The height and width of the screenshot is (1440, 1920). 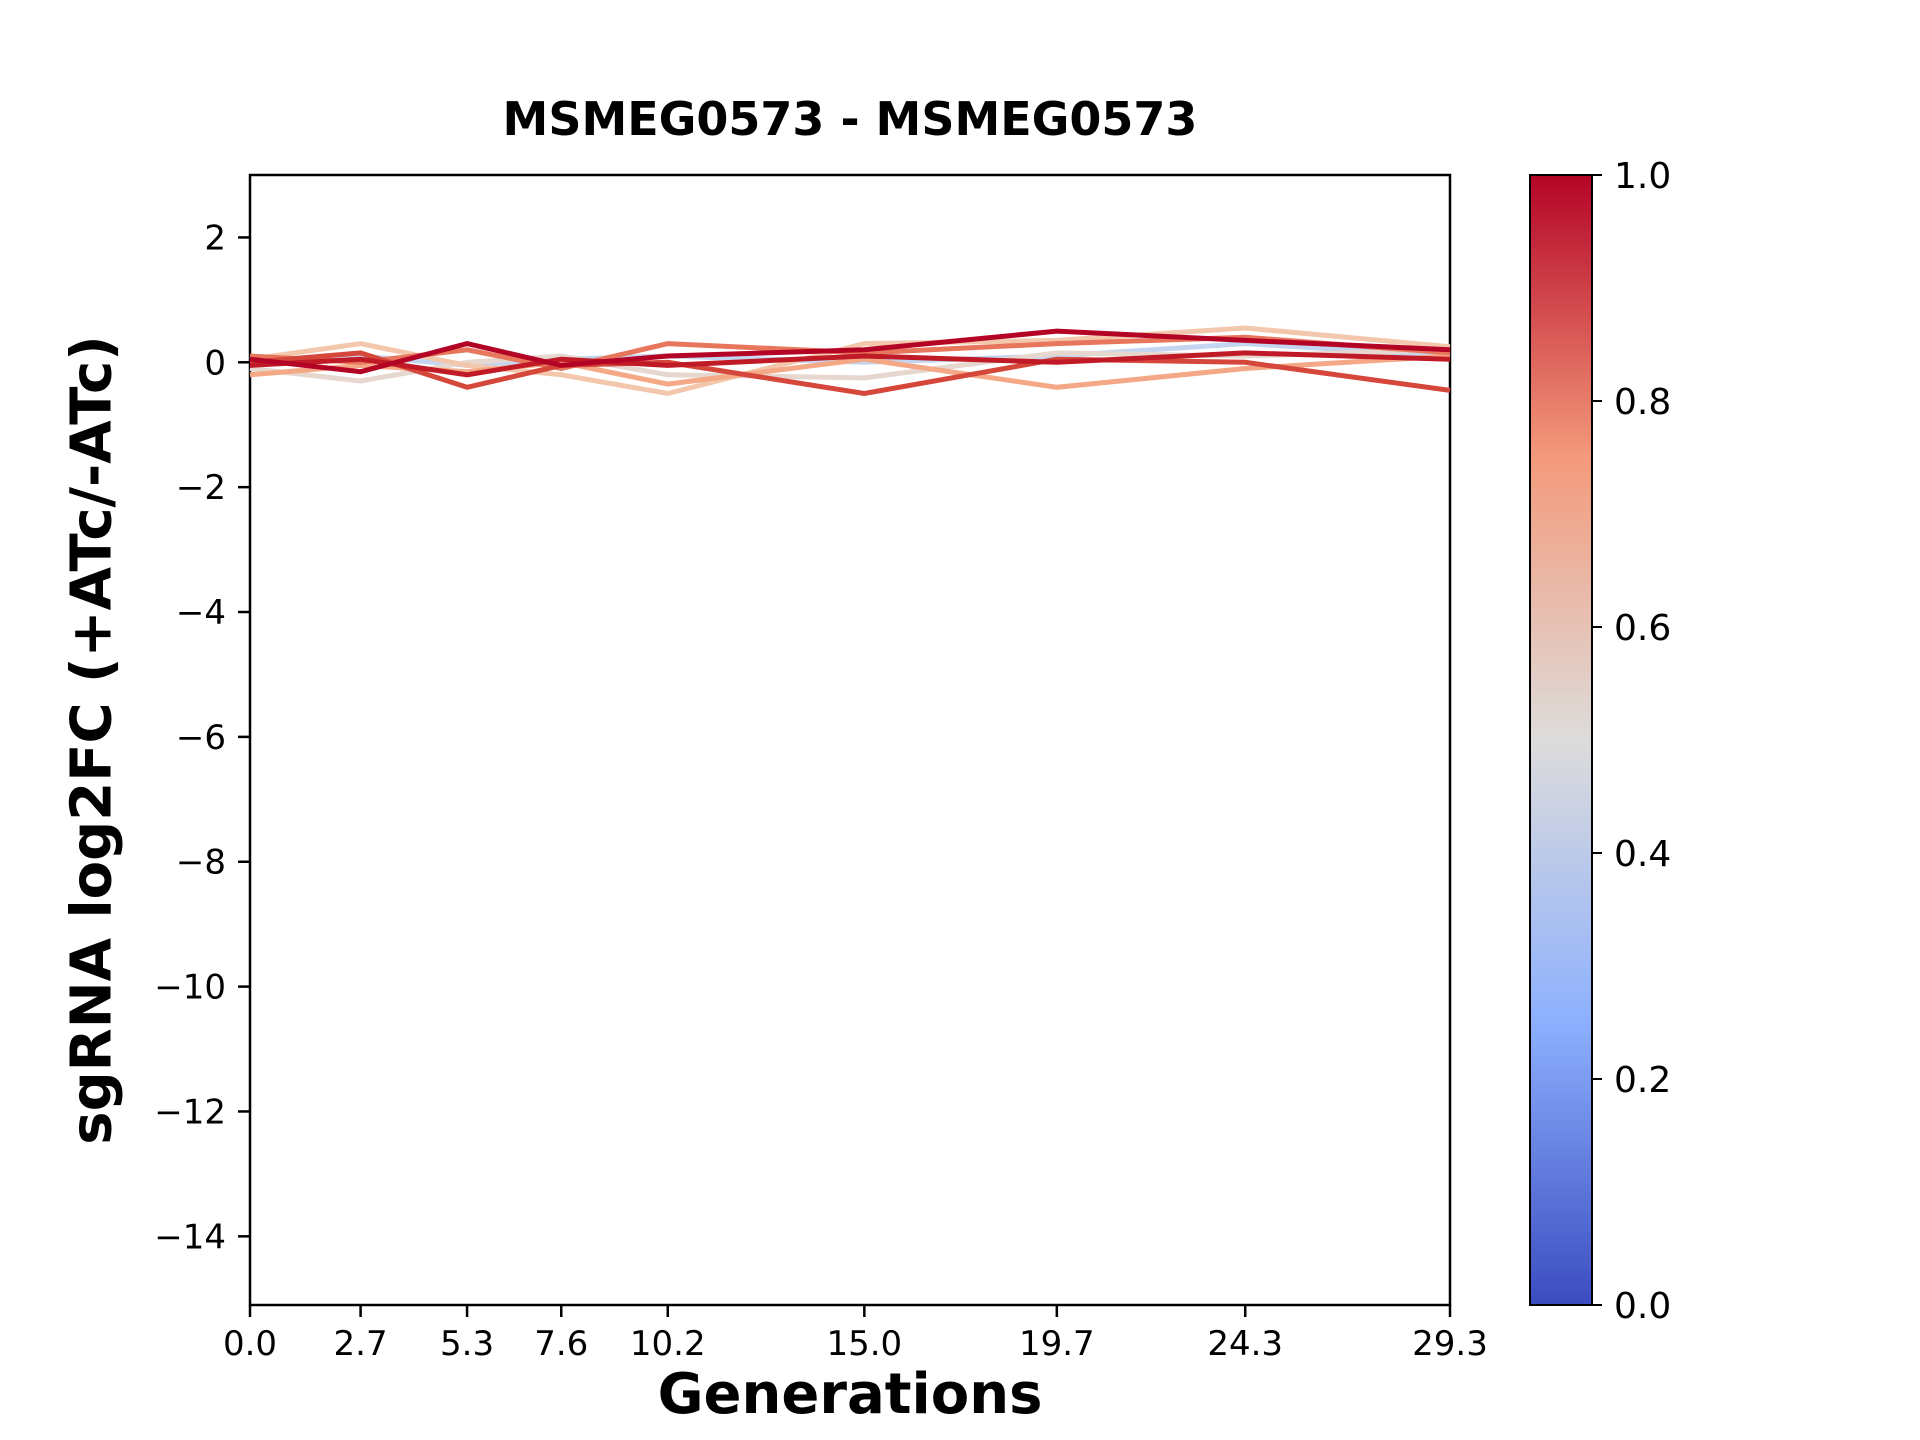 I want to click on chart-title: MSMEG0573 - MSMEG0573, so click(x=850, y=119).